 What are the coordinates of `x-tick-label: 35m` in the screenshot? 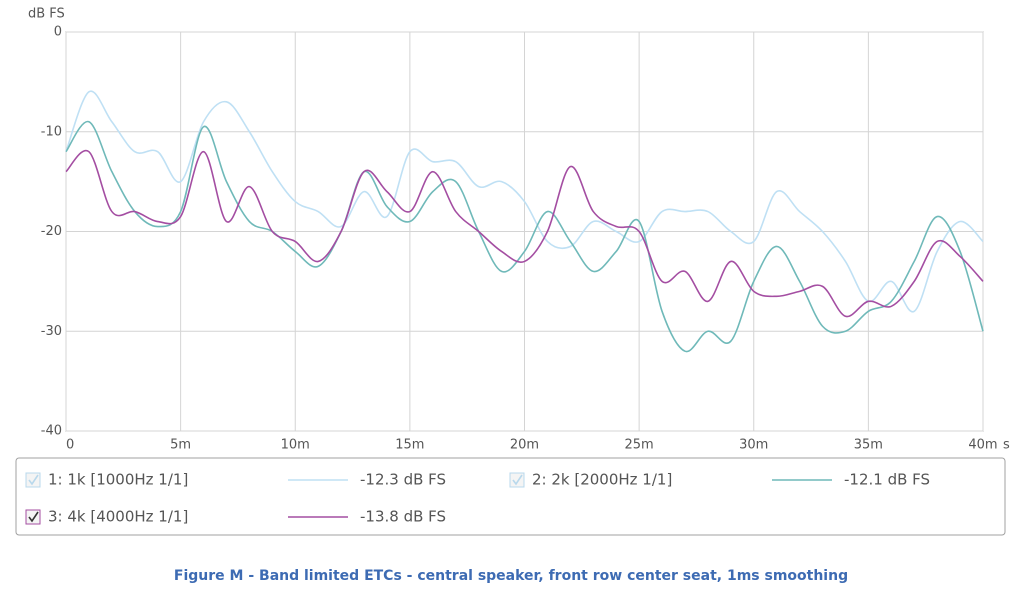 It's located at (868, 445).